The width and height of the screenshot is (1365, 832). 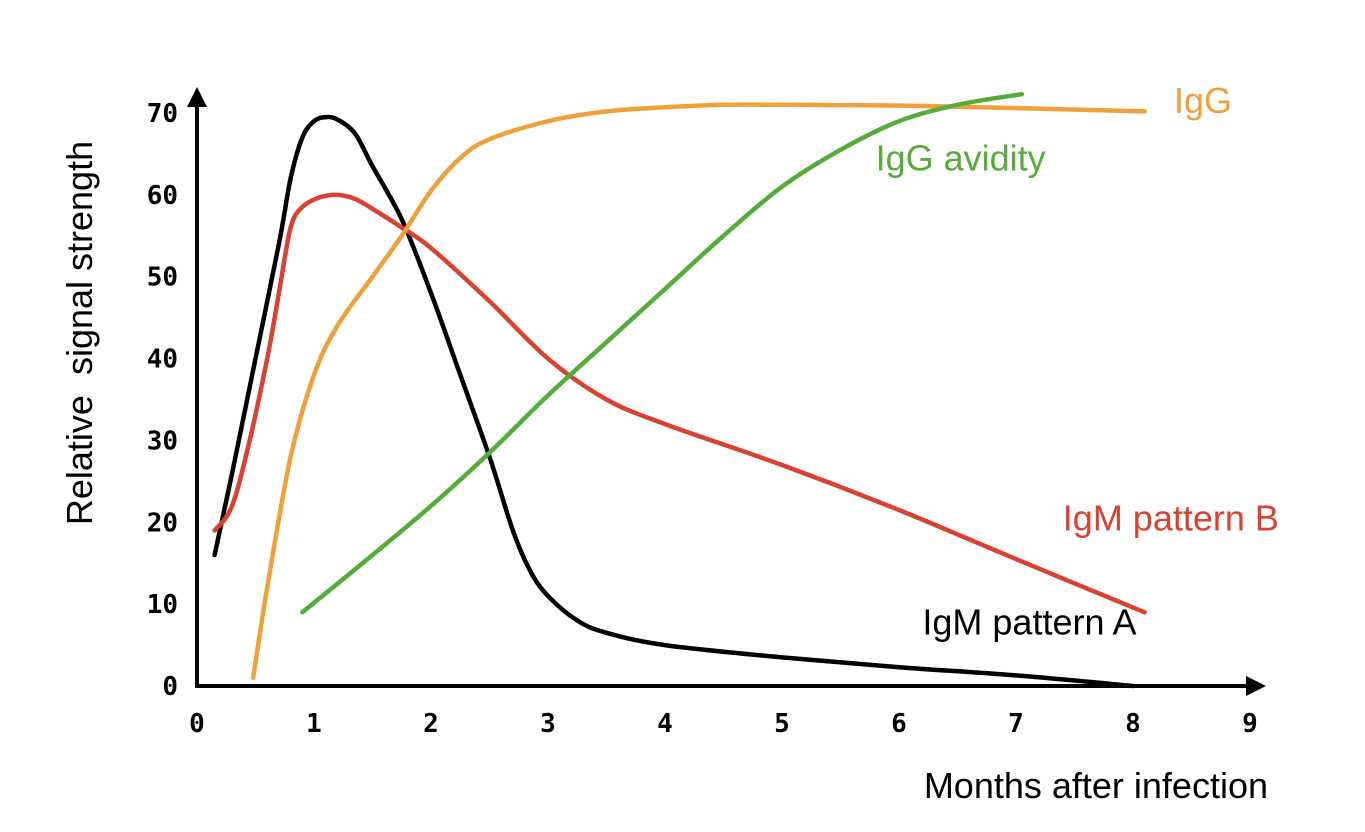 I want to click on y-tick-label-7: 70, so click(x=162, y=114).